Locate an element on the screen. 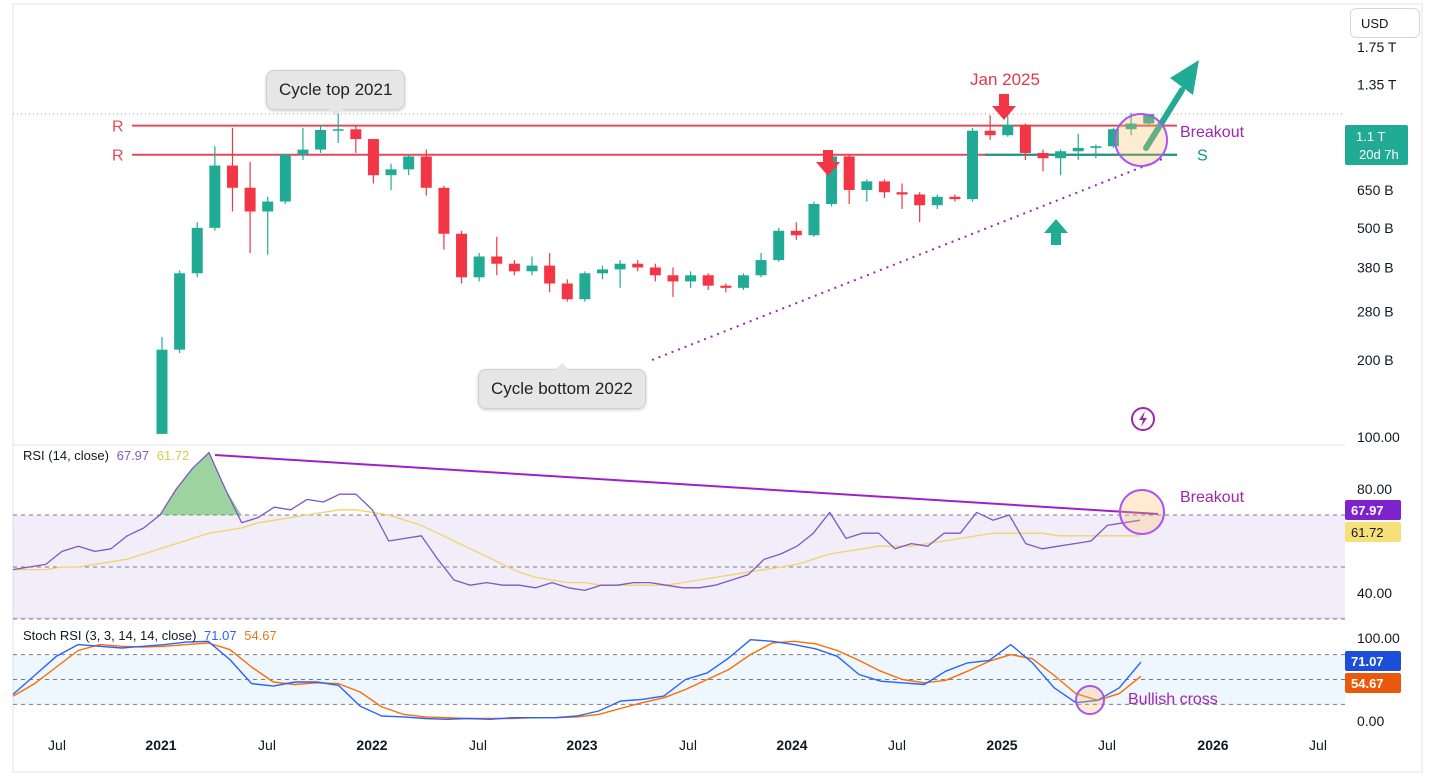  rsi-ma-badge is located at coordinates (1373, 532).